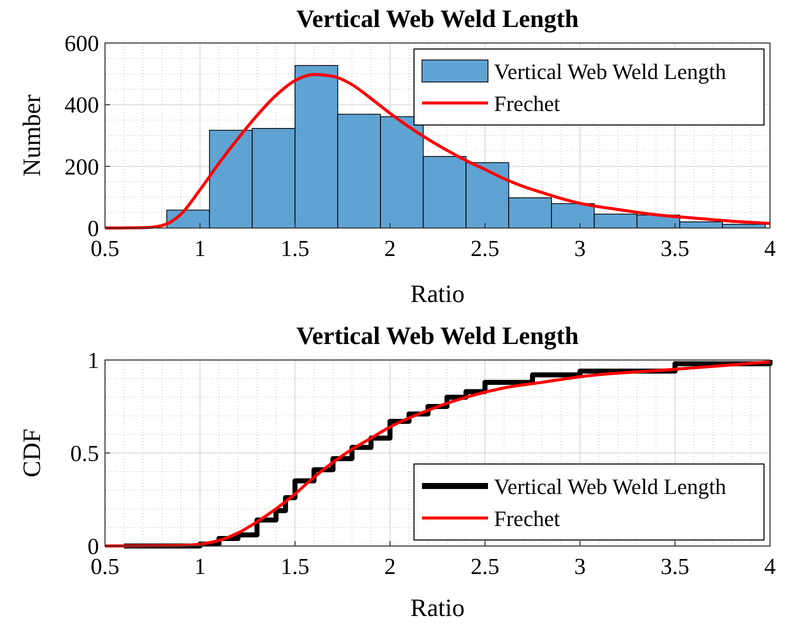  Describe the element at coordinates (81, 43) in the screenshot. I see `y-tick-label: 600` at that location.